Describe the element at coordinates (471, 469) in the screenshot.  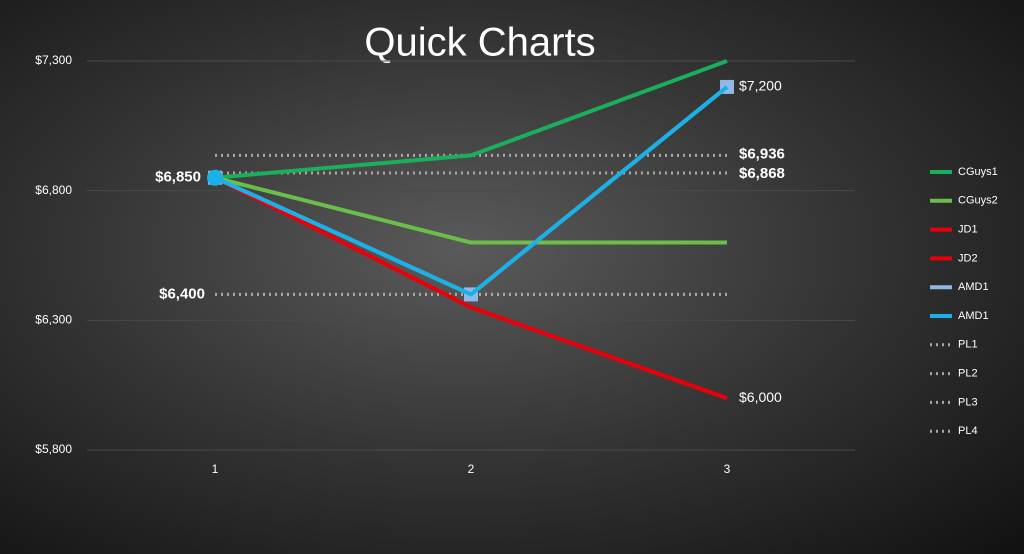
I see `x-tick-label: 2` at that location.